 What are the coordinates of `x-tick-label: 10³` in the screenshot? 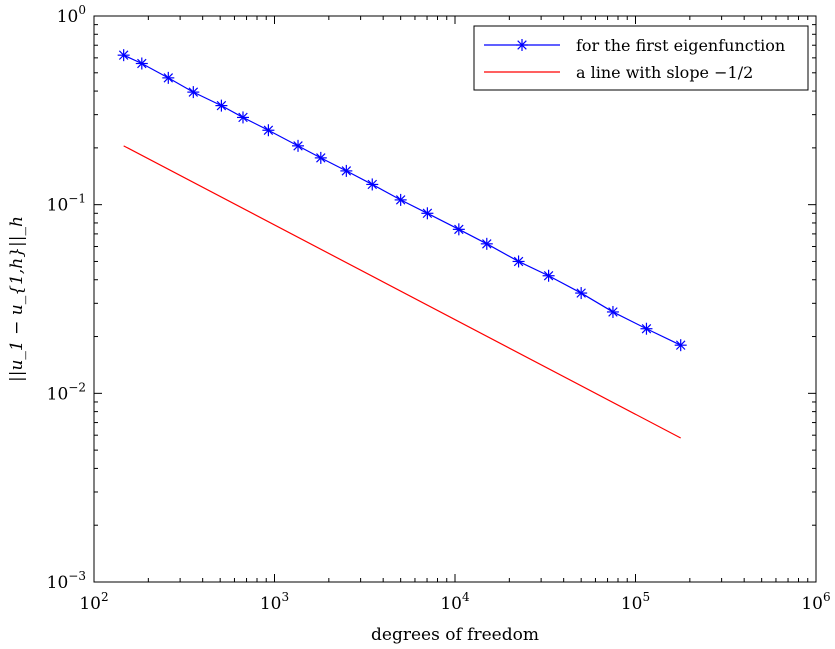 It's located at (274, 602).